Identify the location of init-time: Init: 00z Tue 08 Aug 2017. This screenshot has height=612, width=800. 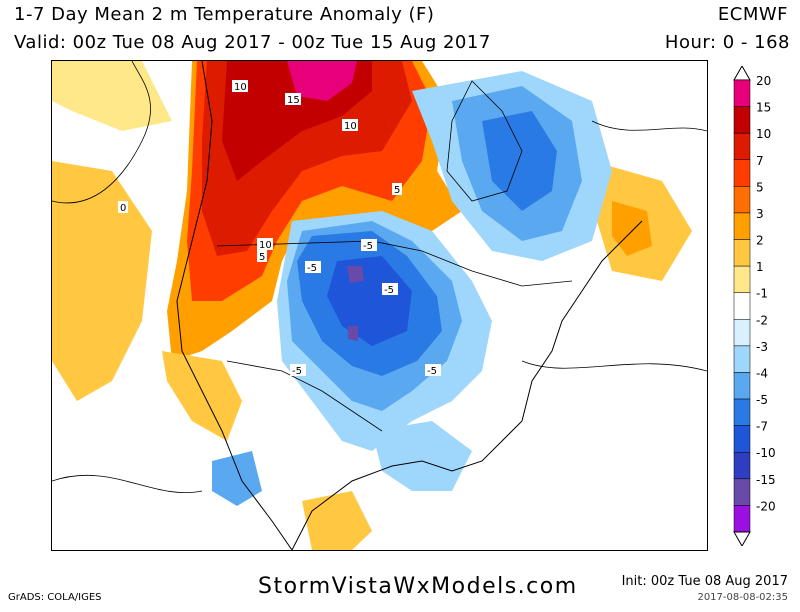
(704, 581).